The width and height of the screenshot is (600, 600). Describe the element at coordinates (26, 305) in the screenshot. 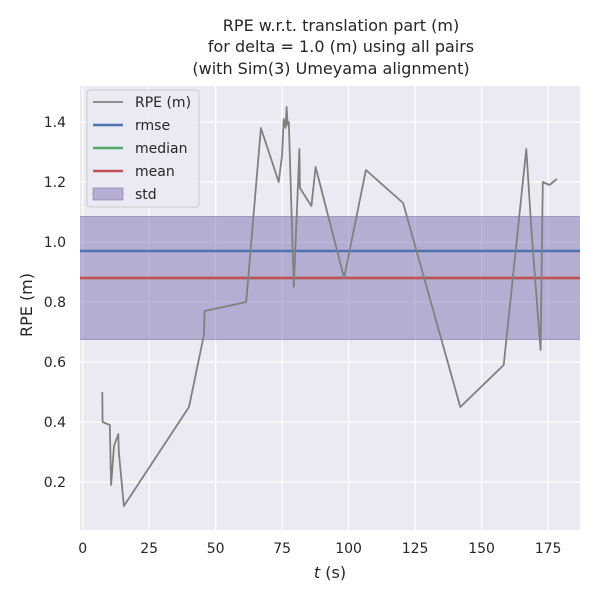

I see `y-axis-label: RPE (m)` at that location.